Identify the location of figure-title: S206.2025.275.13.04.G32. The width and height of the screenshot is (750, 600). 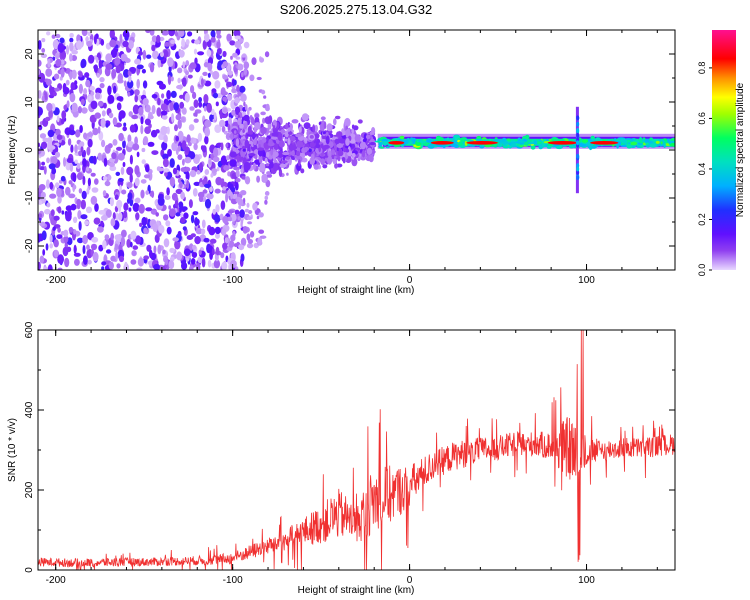
(356, 9).